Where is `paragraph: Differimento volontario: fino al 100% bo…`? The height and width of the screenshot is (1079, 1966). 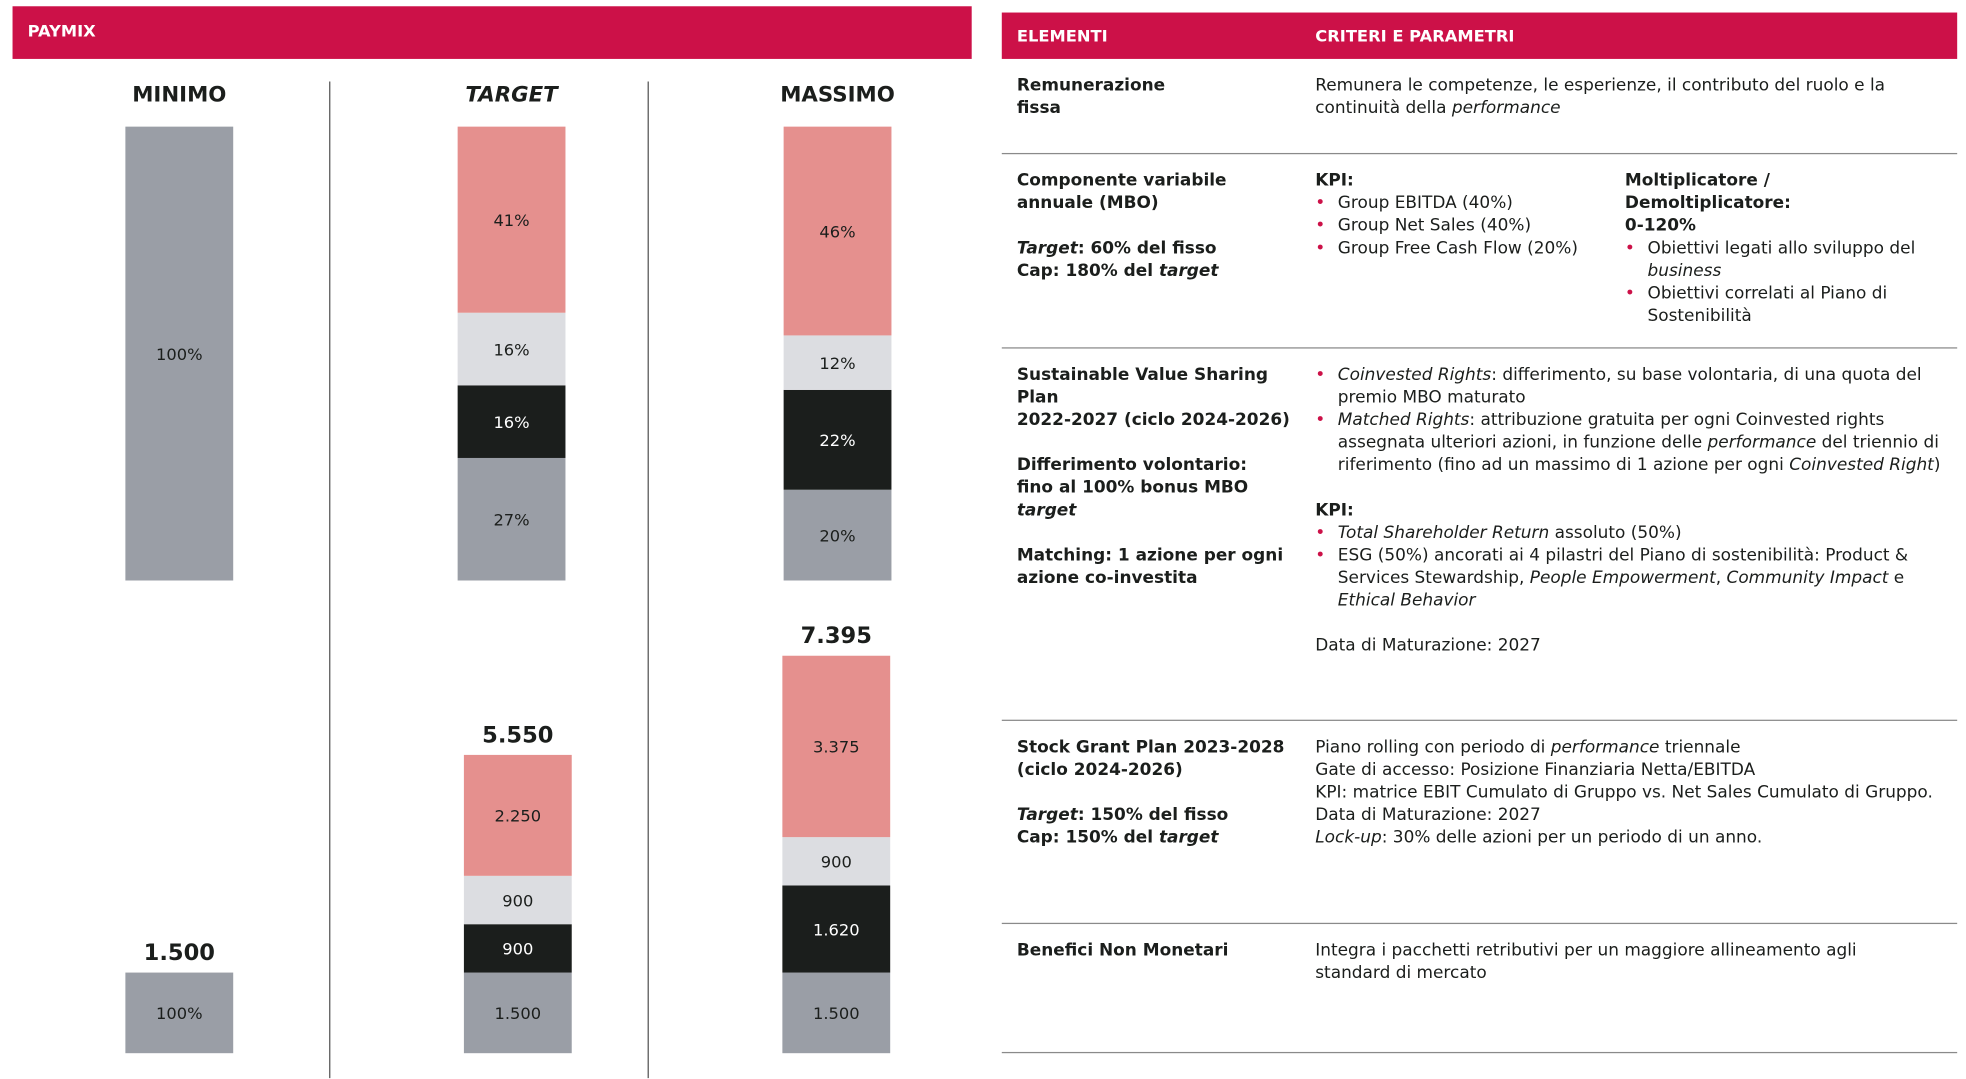 paragraph: Differimento volontario: fino al 100% bo… is located at coordinates (1158, 488).